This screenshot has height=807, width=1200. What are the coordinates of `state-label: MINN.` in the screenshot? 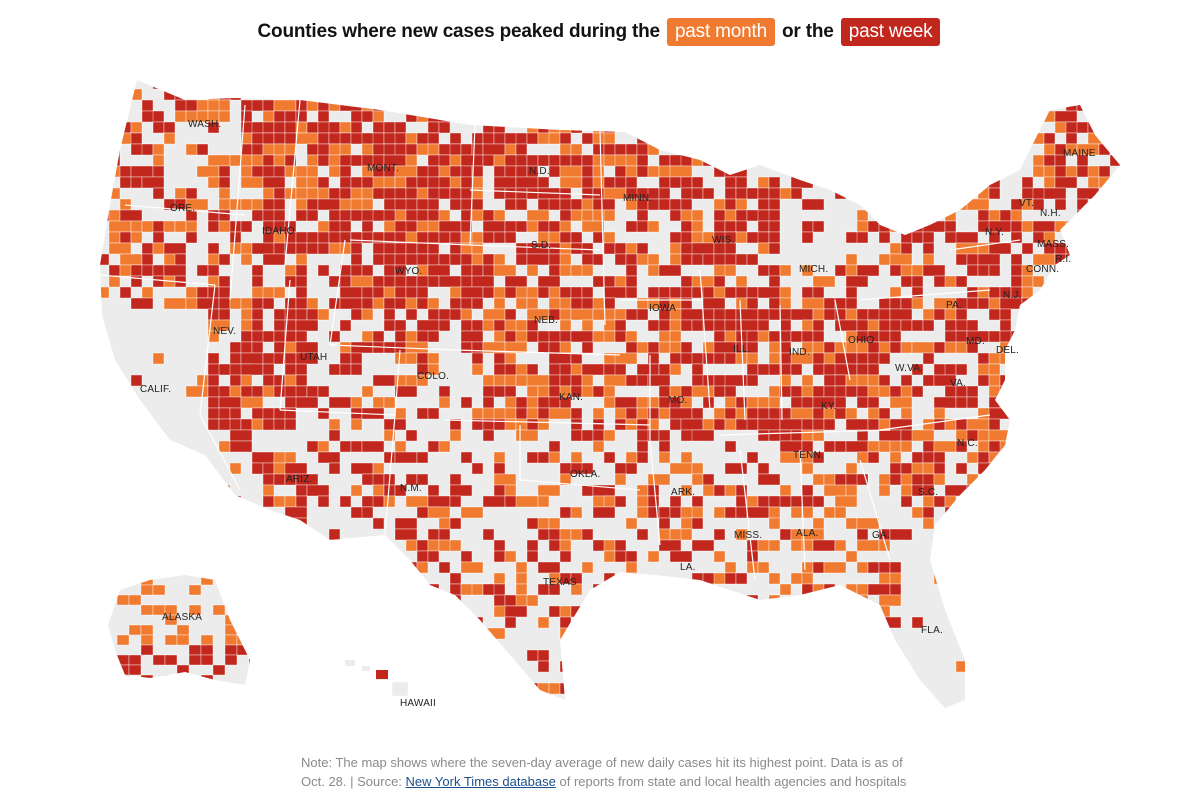 It's located at (637, 198).